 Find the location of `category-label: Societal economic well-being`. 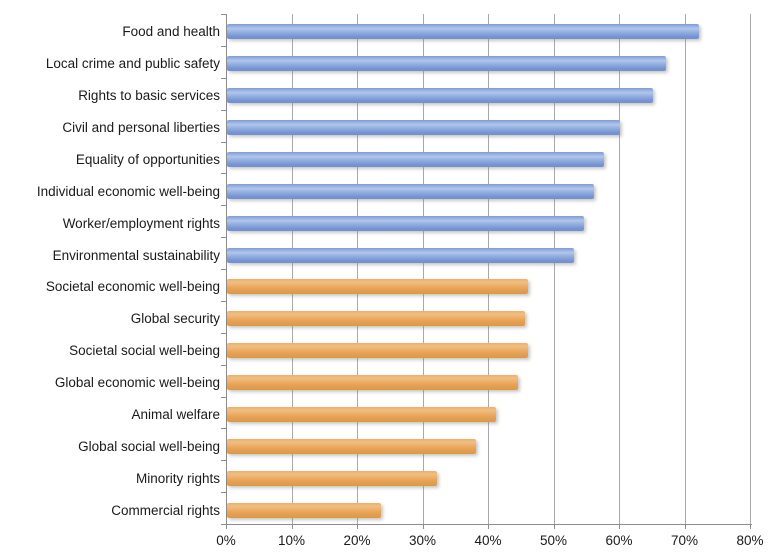

category-label: Societal economic well-being is located at coordinates (132, 287).